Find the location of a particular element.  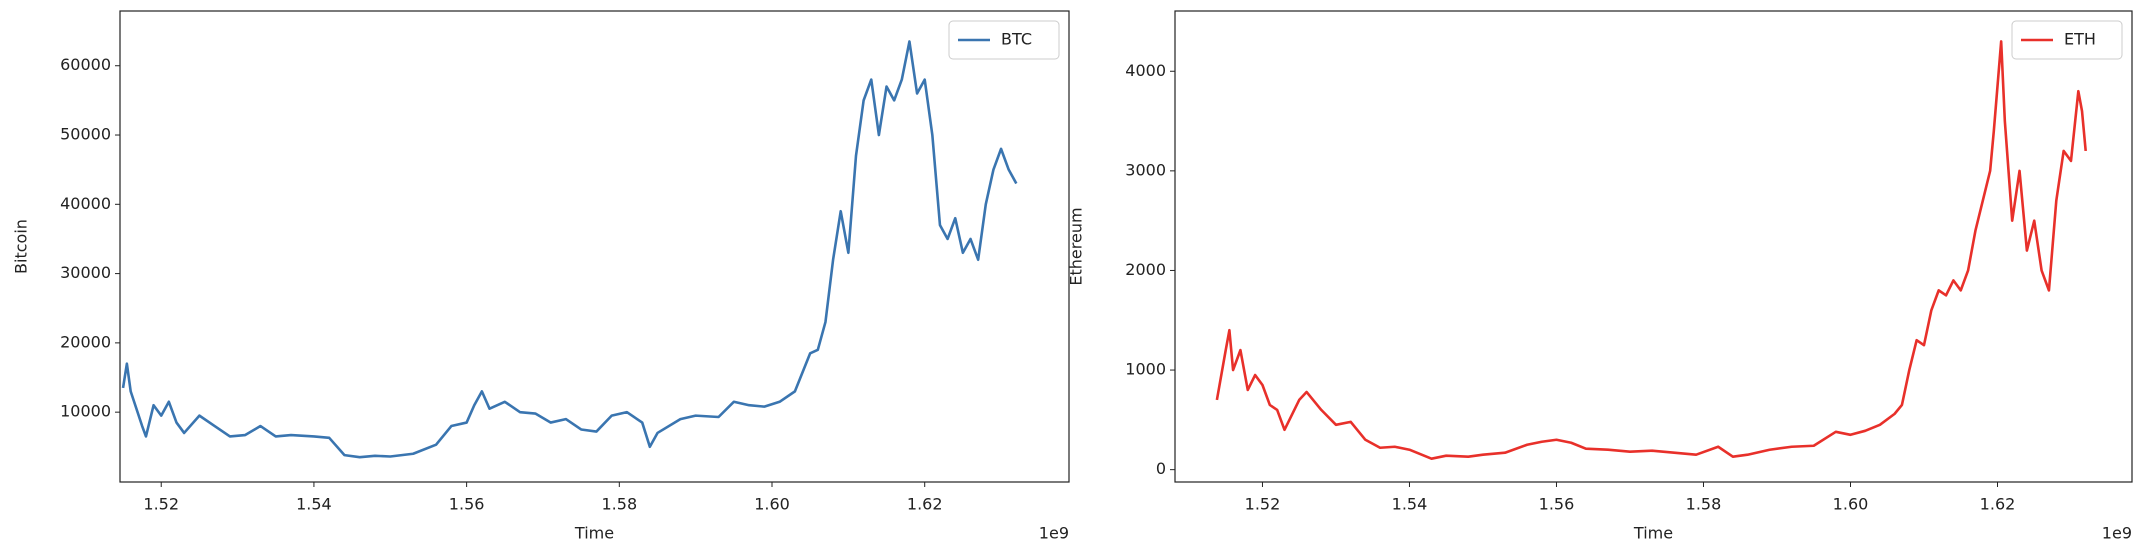

y-tick-label: 4000 is located at coordinates (1145, 70).